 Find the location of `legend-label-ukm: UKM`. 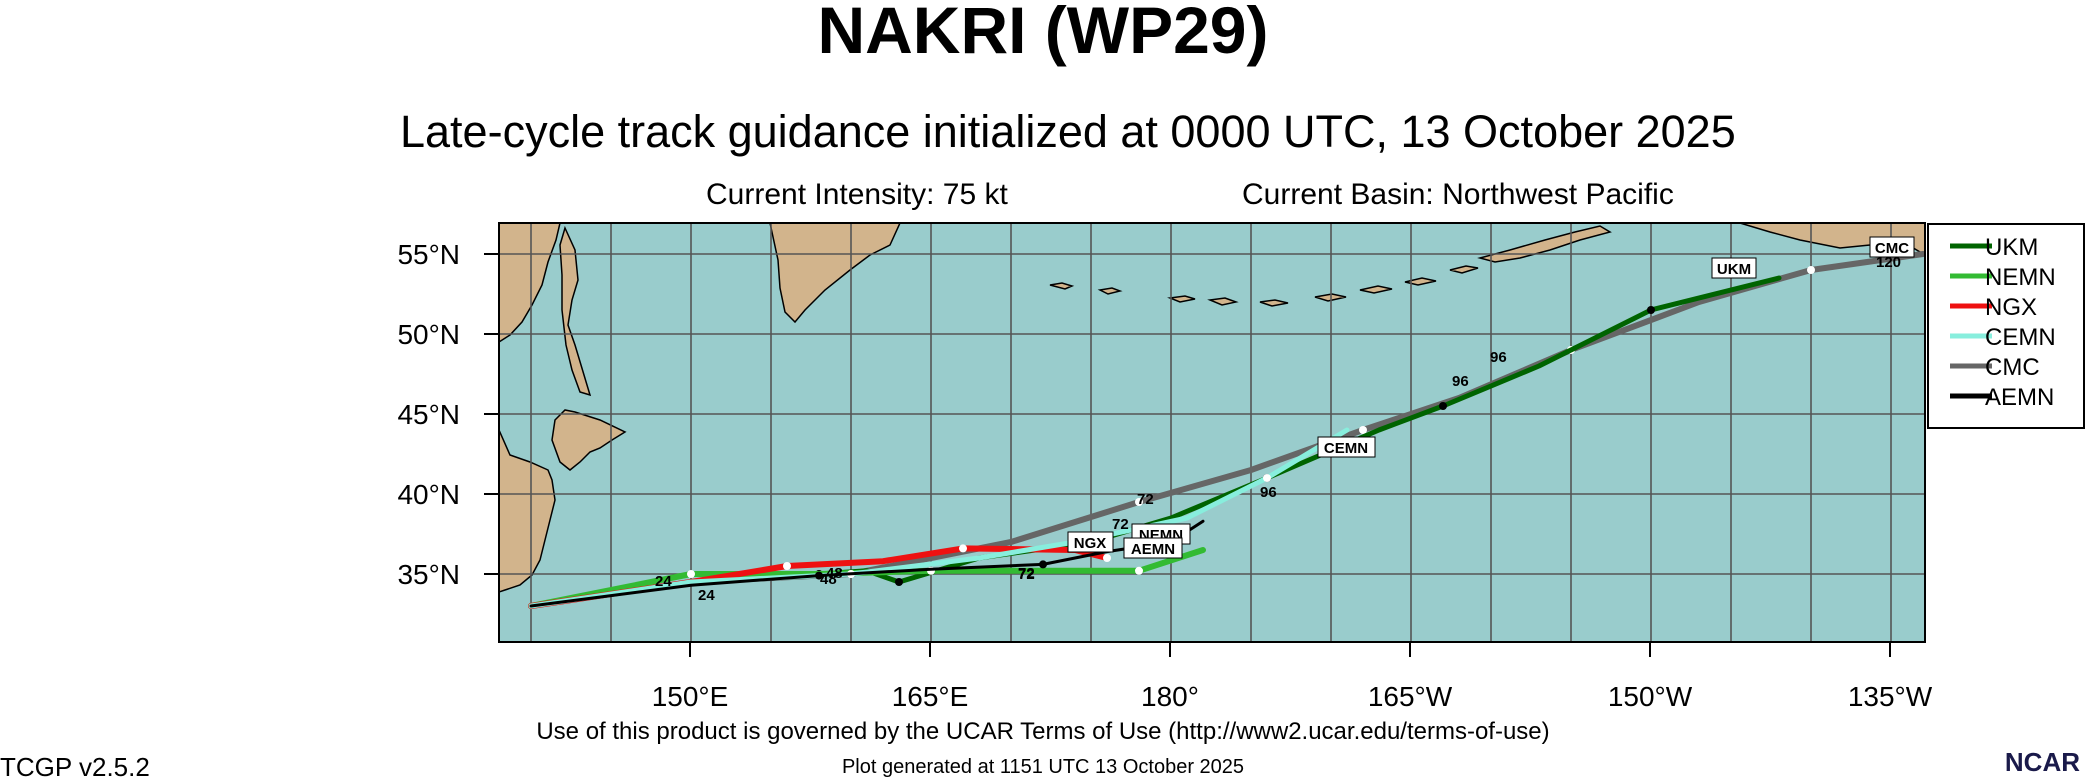

legend-label-ukm: UKM is located at coordinates (2011, 247).